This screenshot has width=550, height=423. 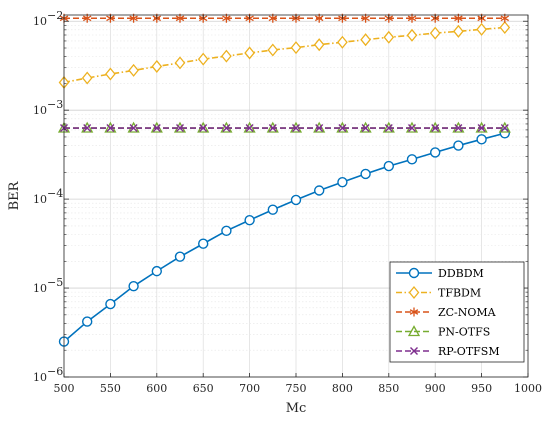 What do you see at coordinates (435, 388) in the screenshot?
I see `x-tick-label: 900` at bounding box center [435, 388].